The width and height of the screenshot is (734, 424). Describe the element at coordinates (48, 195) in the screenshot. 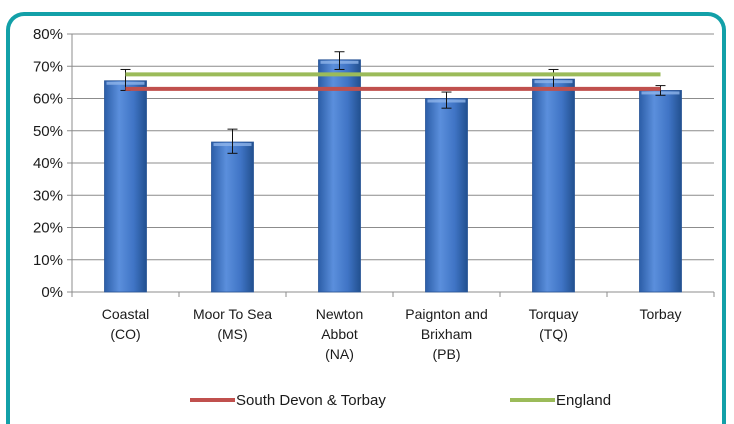

I see `y-tick-label: 30%` at that location.